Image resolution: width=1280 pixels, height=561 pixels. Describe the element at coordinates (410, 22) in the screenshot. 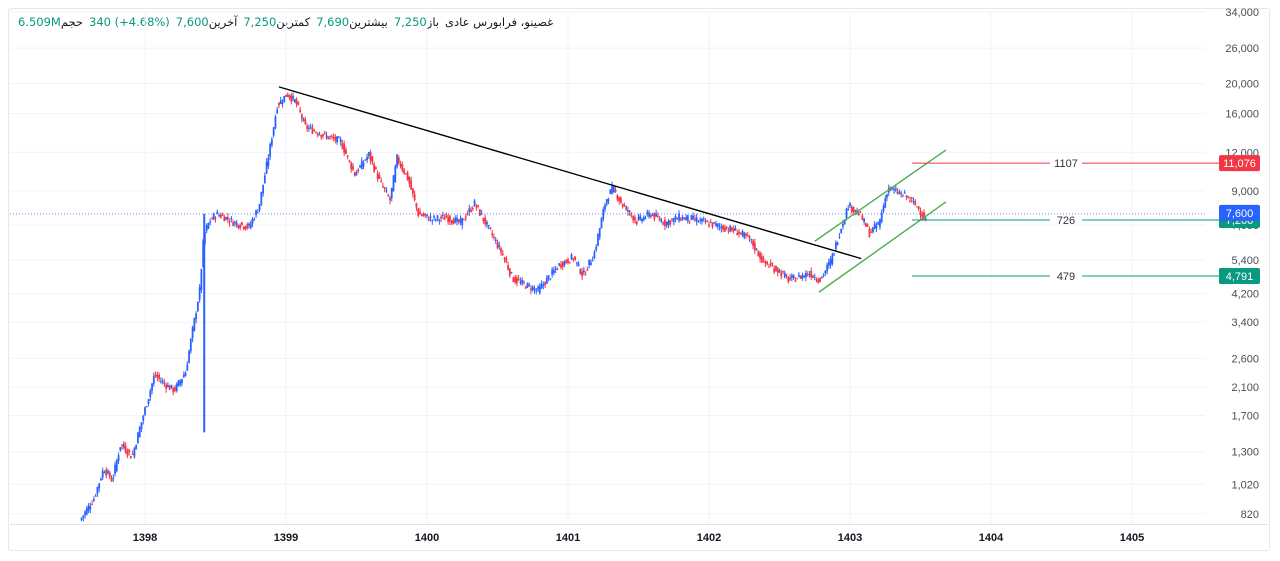

I see `legend-open-value: 7,250` at that location.